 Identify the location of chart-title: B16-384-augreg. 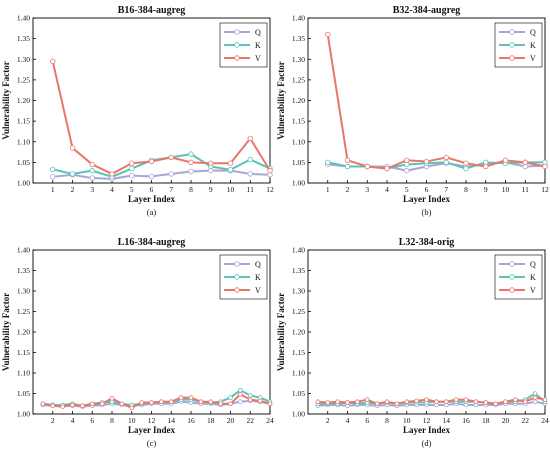
(152, 10).